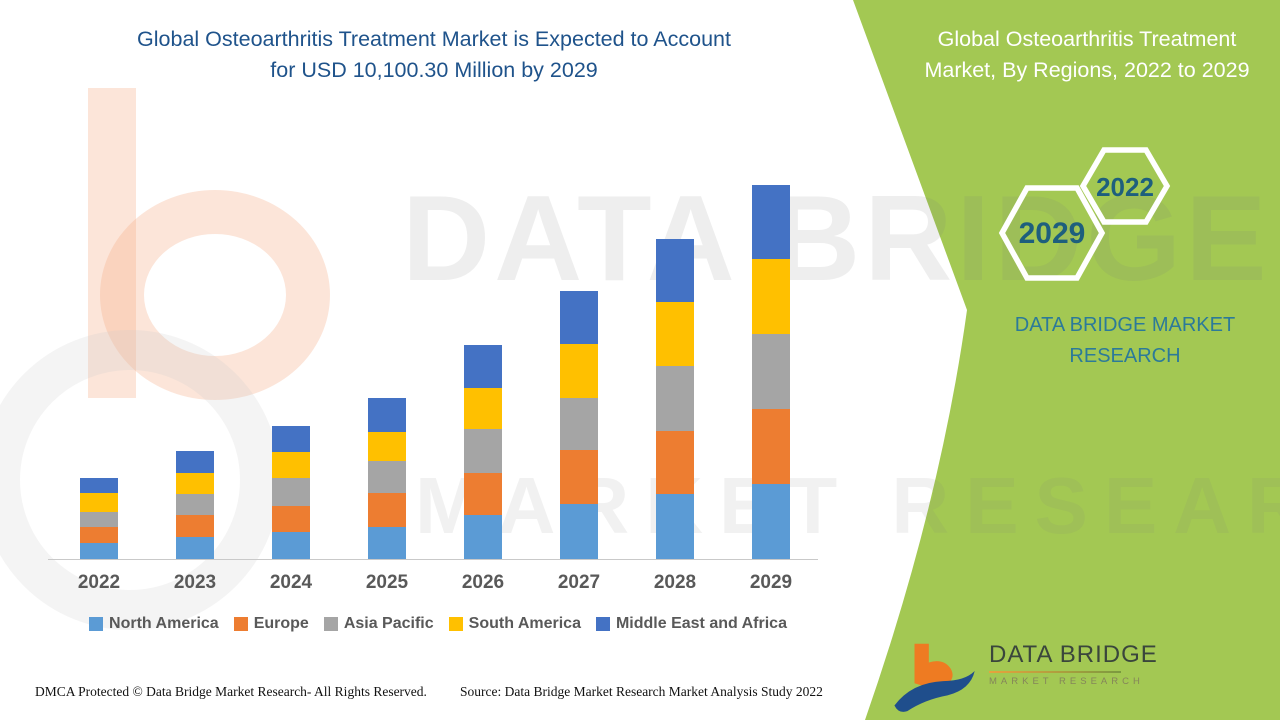 The width and height of the screenshot is (1280, 720). I want to click on x-axis-label-2022: 2022, so click(99, 582).